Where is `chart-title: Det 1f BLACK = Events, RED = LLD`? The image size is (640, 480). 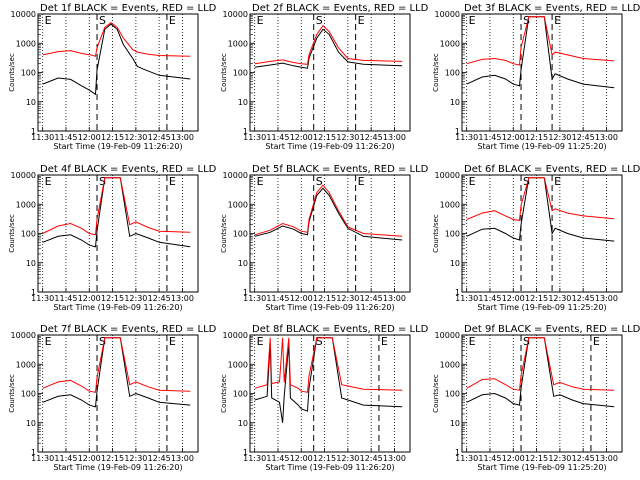 chart-title: Det 1f BLACK = Events, RED = LLD is located at coordinates (128, 8).